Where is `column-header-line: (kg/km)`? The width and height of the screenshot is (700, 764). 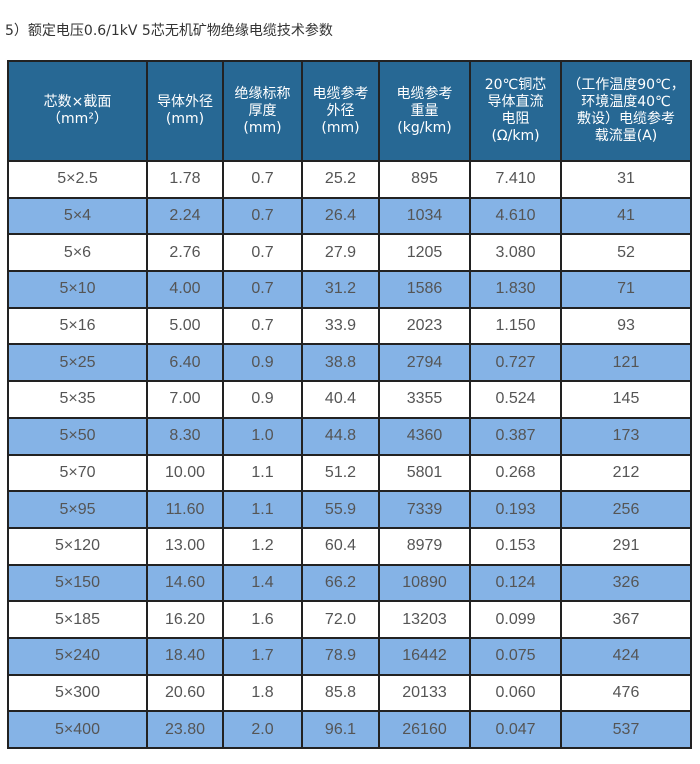 column-header-line: (kg/km) is located at coordinates (424, 127).